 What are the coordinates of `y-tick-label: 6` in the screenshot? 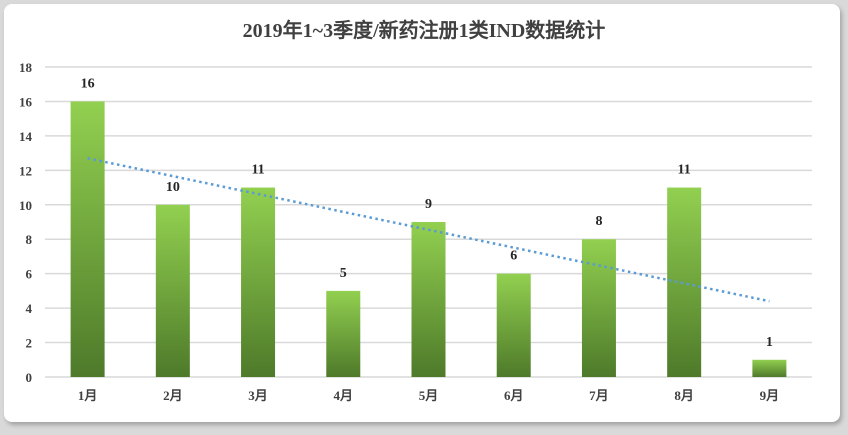 It's located at (29, 274).